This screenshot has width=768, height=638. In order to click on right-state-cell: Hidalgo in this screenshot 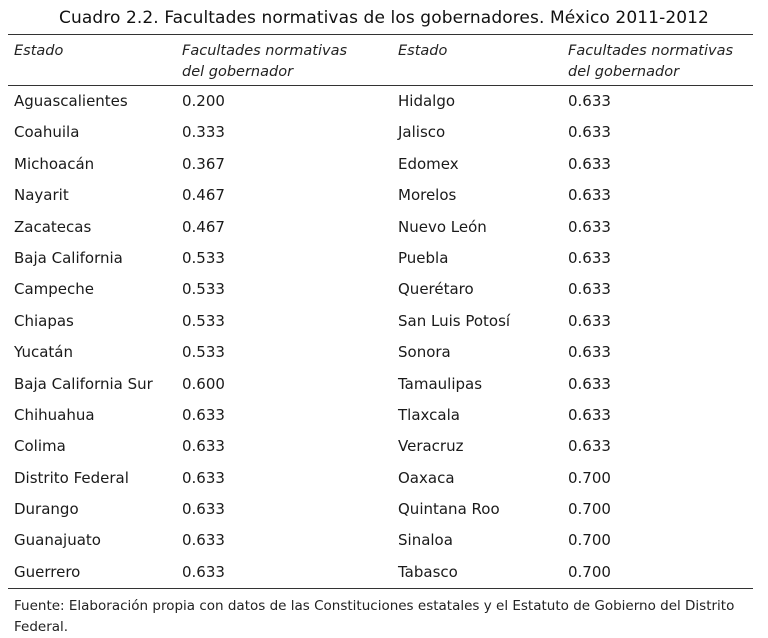, I will do `click(427, 101)`.